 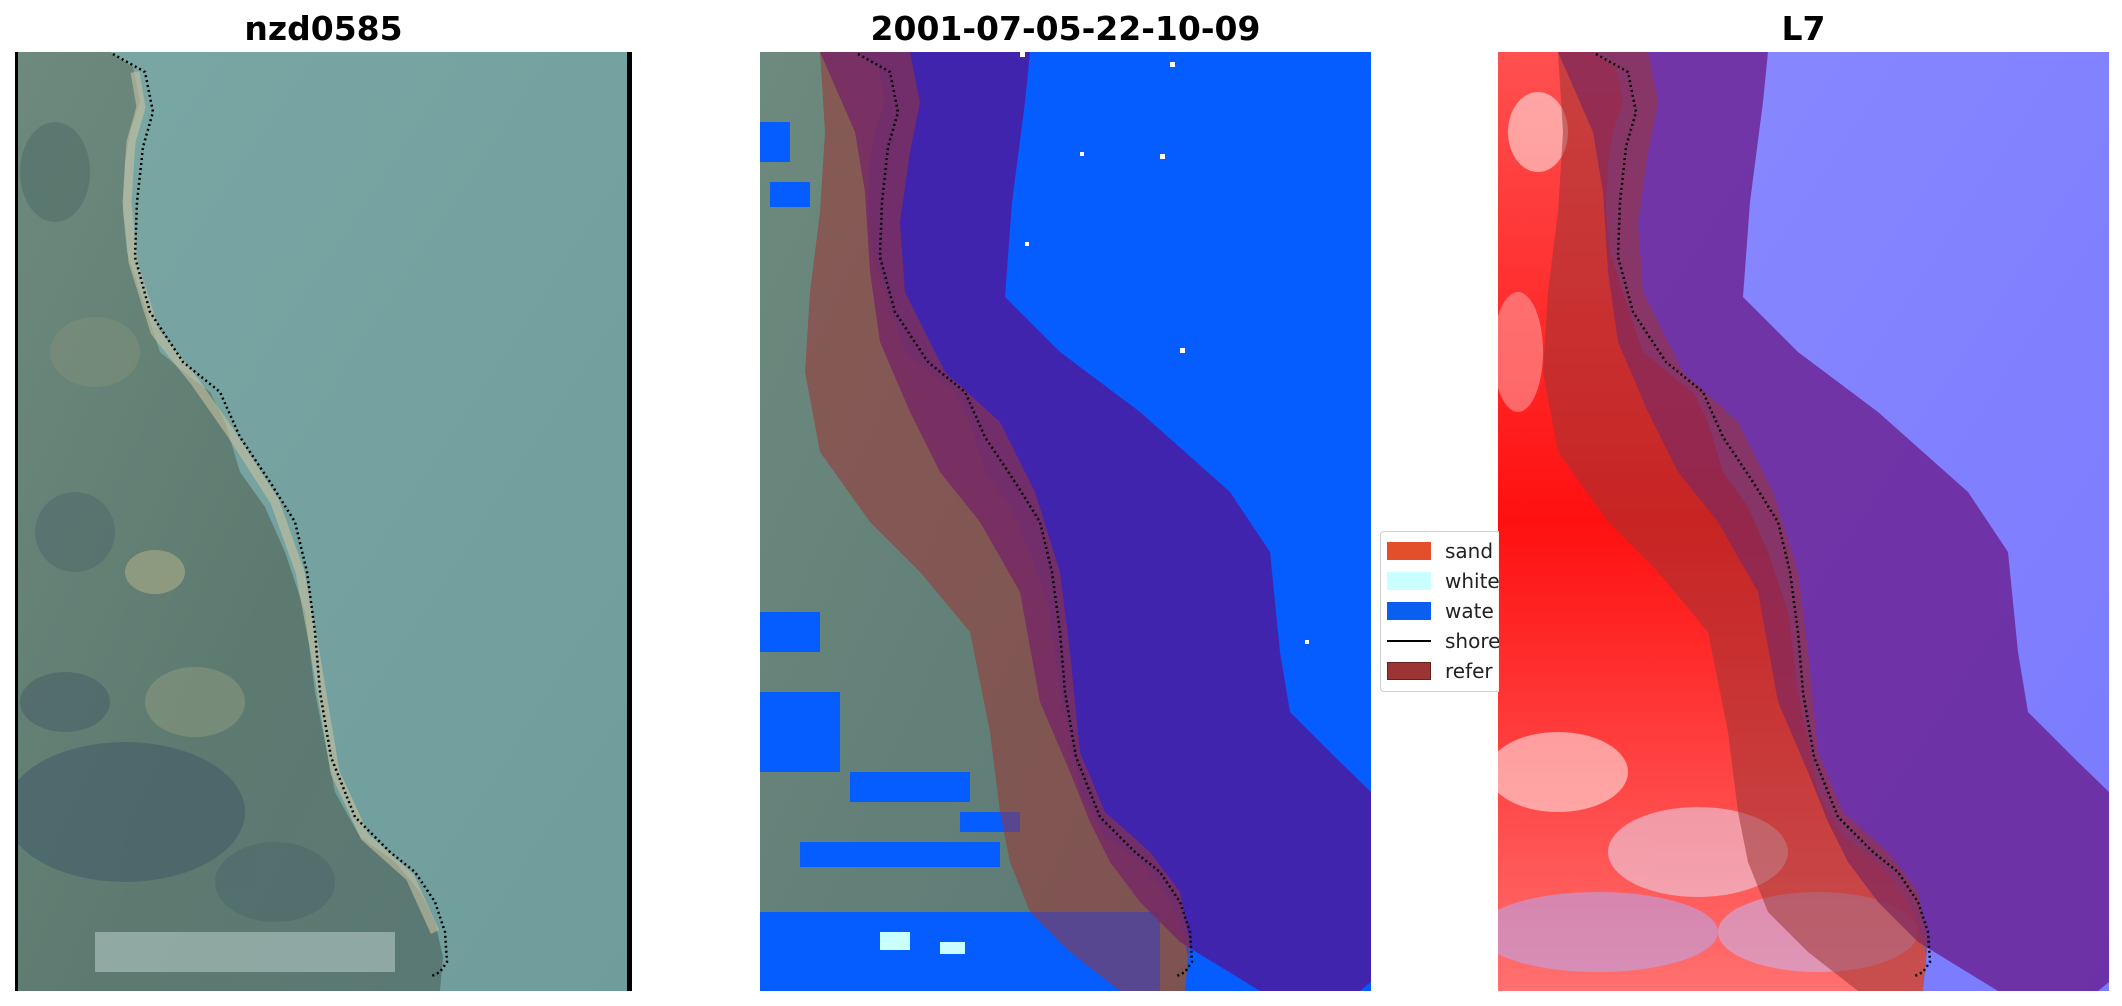 I want to click on legend-swatch-water, so click(x=1409, y=611).